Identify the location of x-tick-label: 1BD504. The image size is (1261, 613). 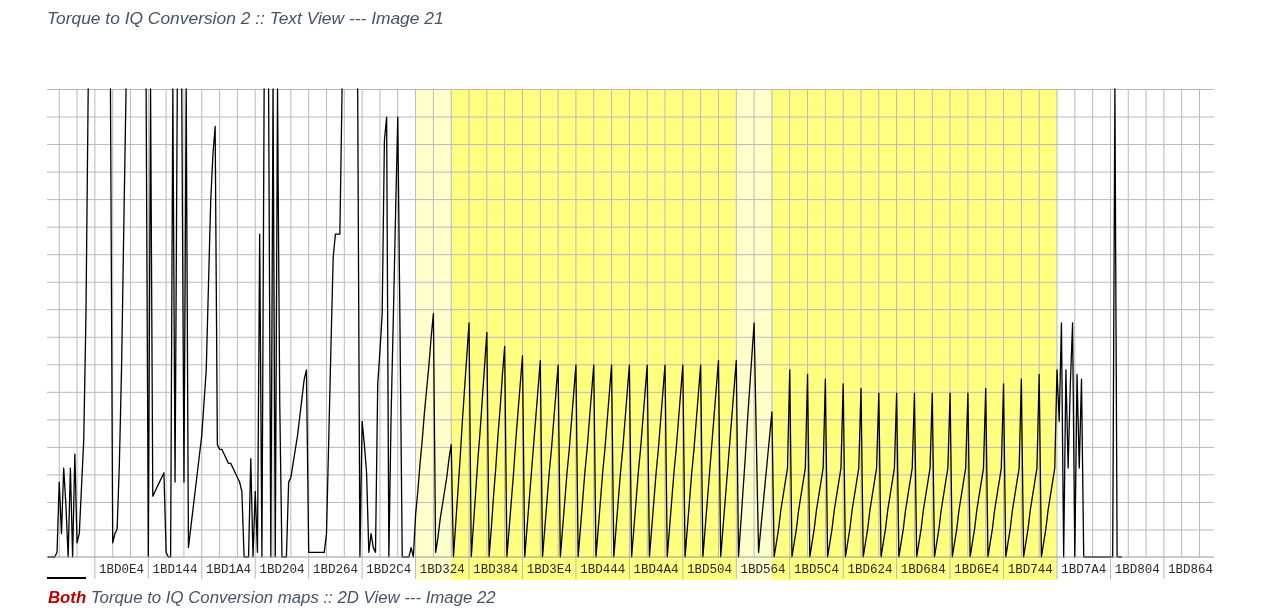
(710, 570).